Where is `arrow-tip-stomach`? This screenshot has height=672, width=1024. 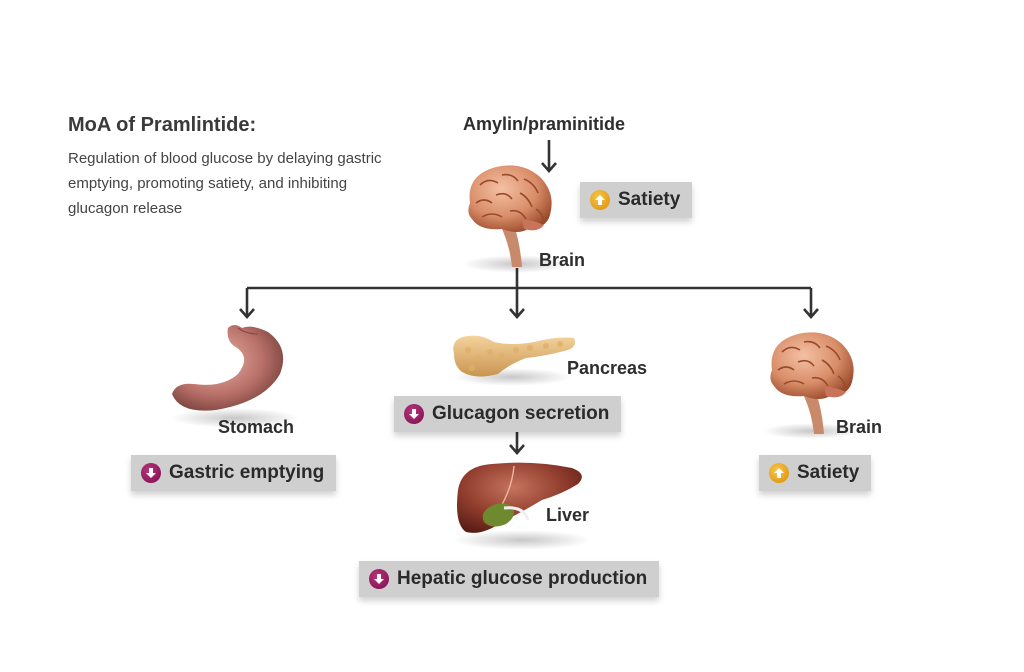
arrow-tip-stomach is located at coordinates (247, 313).